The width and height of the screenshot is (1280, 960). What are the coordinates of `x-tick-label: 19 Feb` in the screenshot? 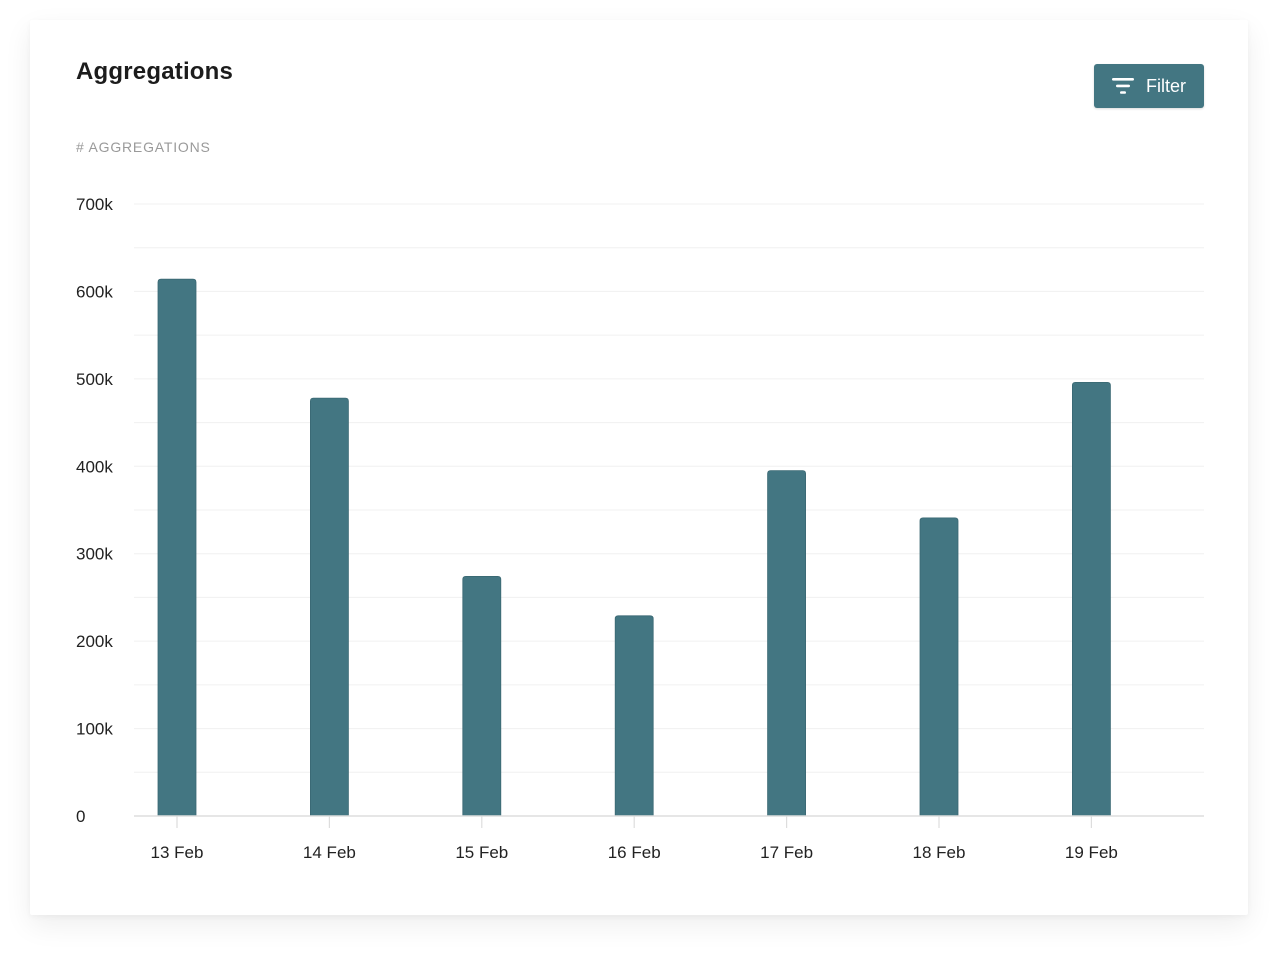 It's located at (1091, 852).